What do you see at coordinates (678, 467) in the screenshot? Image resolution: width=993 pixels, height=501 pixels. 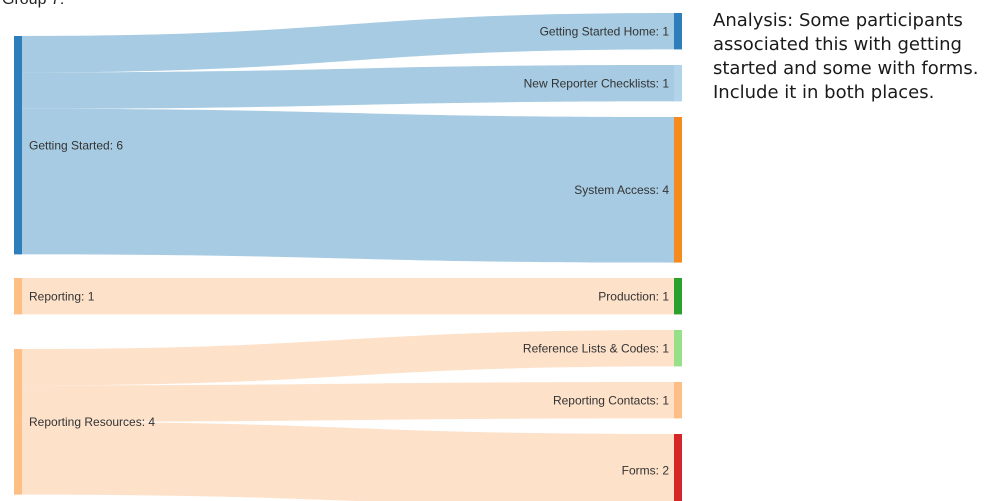 I see `sankey-node-forms` at bounding box center [678, 467].